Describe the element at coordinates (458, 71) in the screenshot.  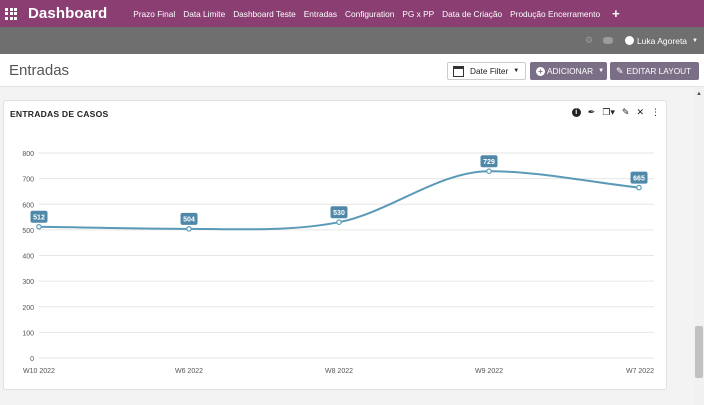
I see `calendar-icon` at that location.